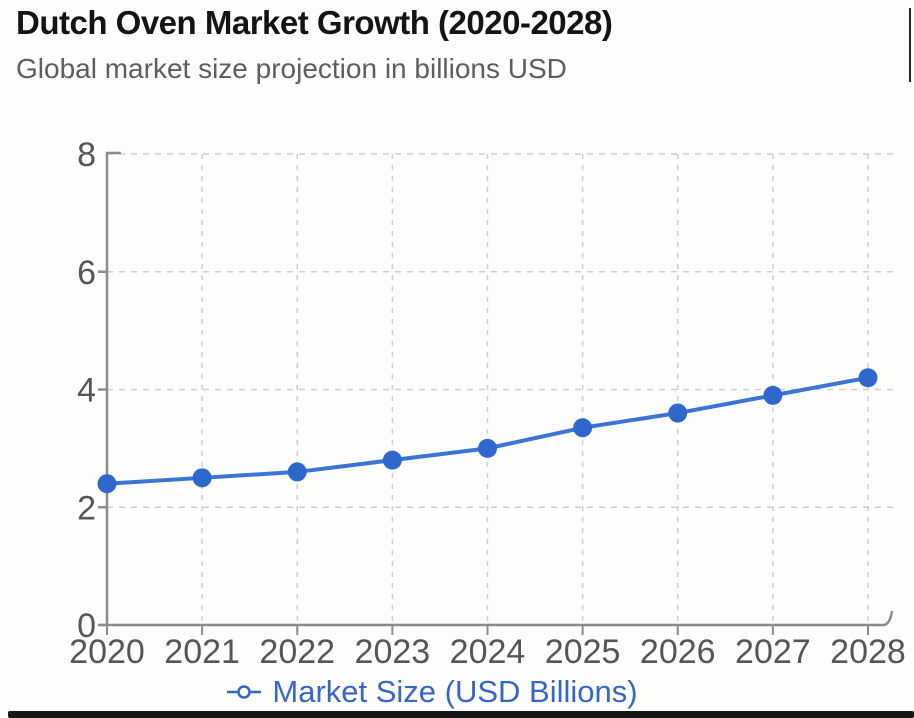 The image size is (914, 718). I want to click on y-axis-line, so click(113, 388).